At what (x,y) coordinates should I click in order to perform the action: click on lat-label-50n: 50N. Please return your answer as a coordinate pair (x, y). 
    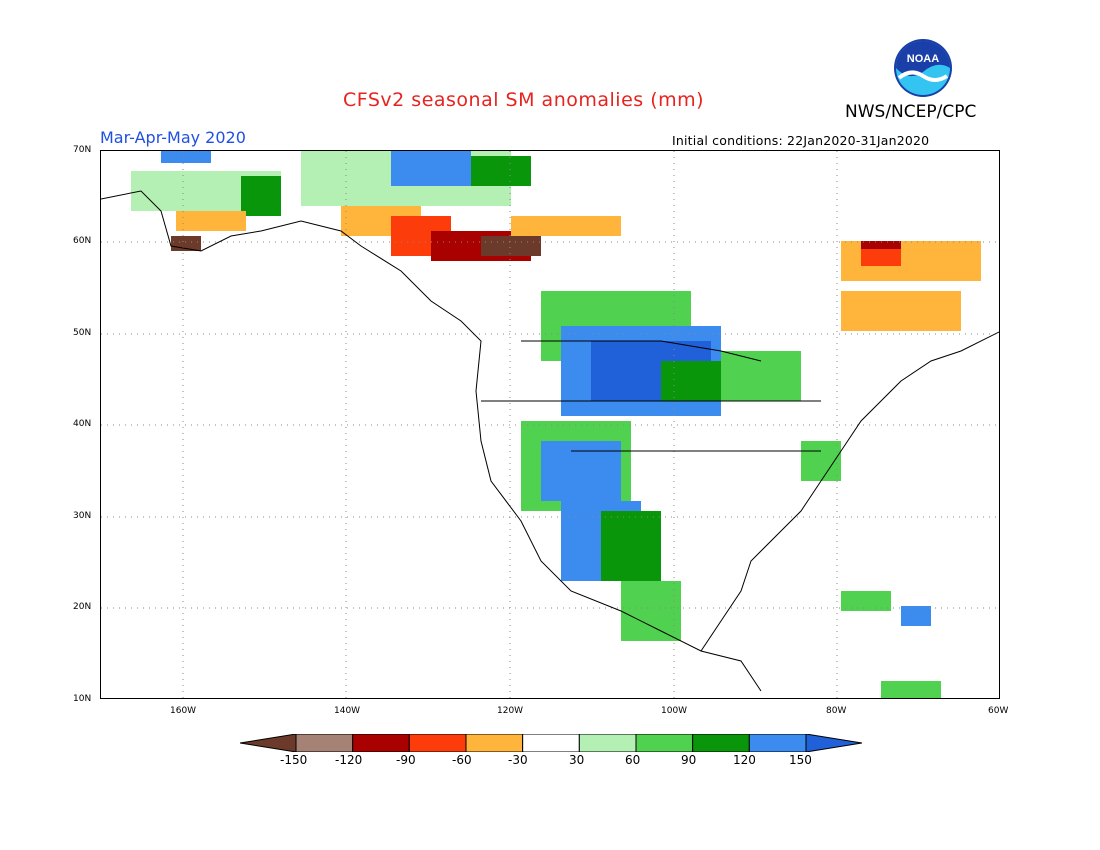
    Looking at the image, I should click on (82, 333).